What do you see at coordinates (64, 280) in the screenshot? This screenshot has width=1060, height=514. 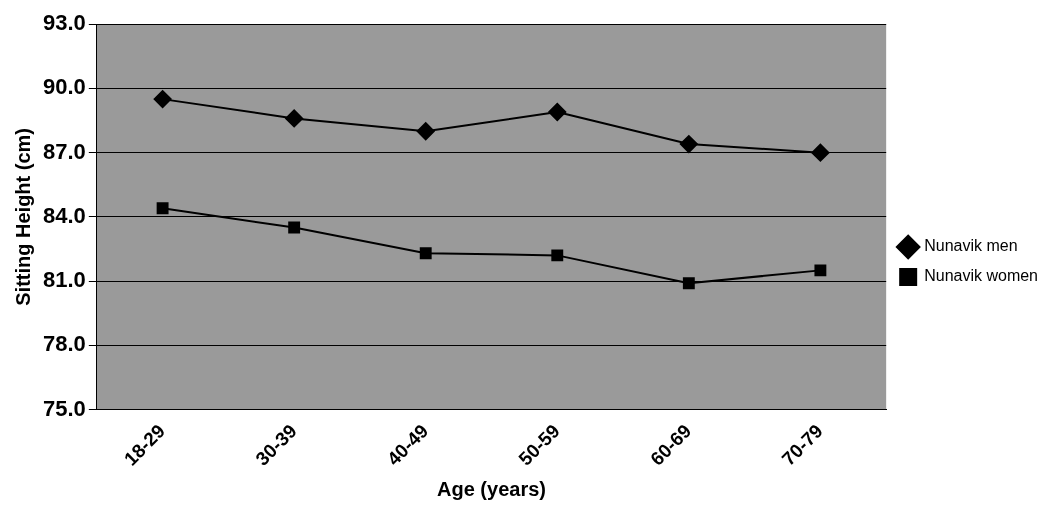 I see `y-tick-label: 81.0` at bounding box center [64, 280].